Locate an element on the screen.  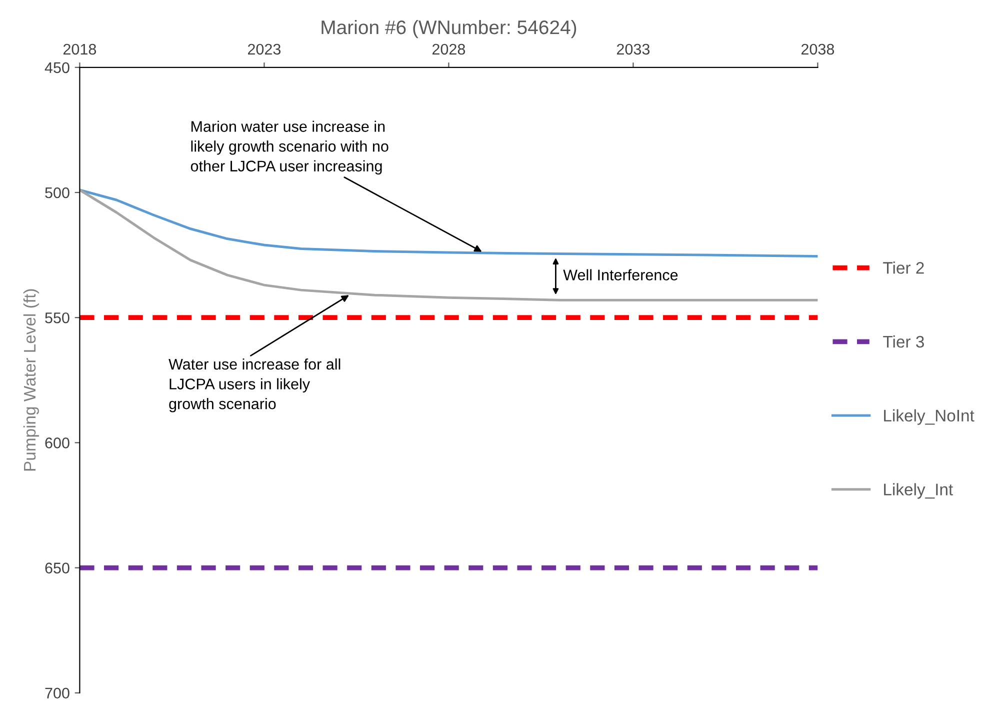
legend-label: Tier 2 is located at coordinates (903, 268).